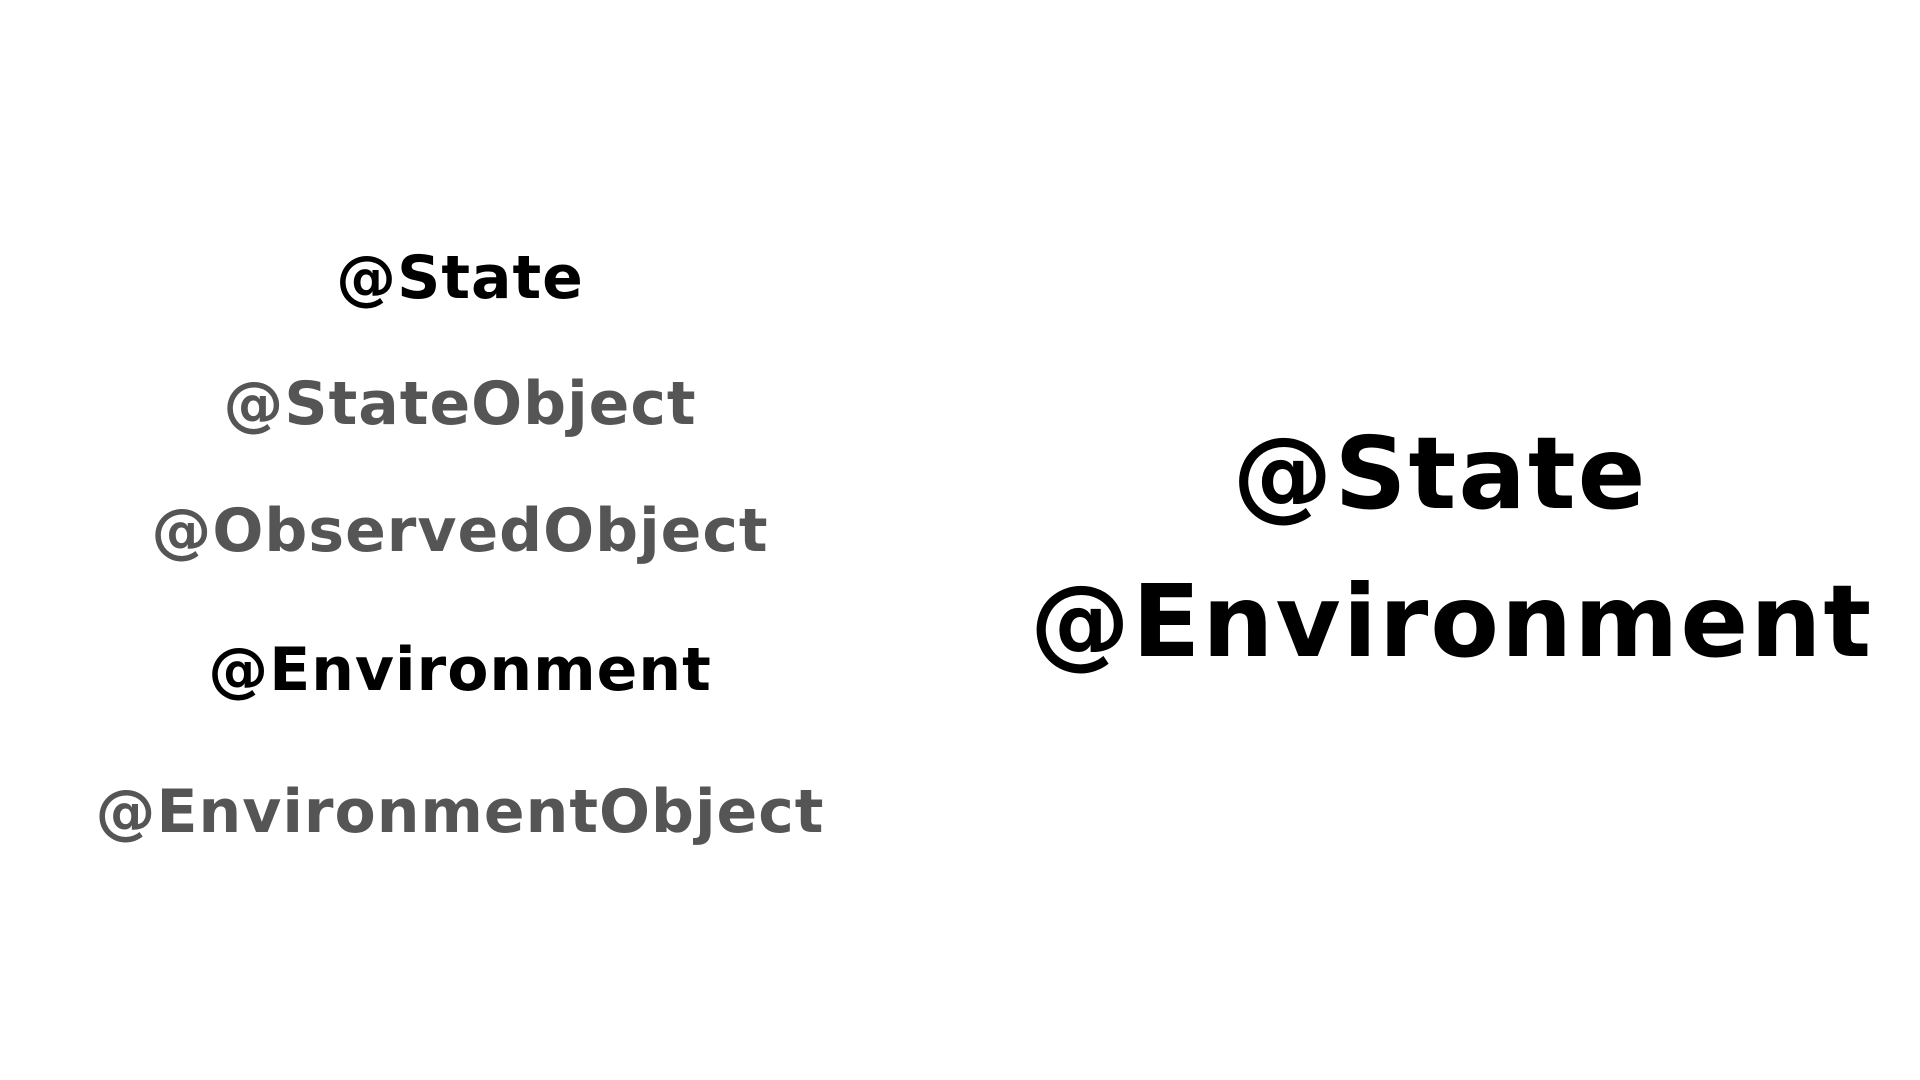  What do you see at coordinates (460, 812) in the screenshot?
I see `list-item-environmentobject: @EnvironmentObject` at bounding box center [460, 812].